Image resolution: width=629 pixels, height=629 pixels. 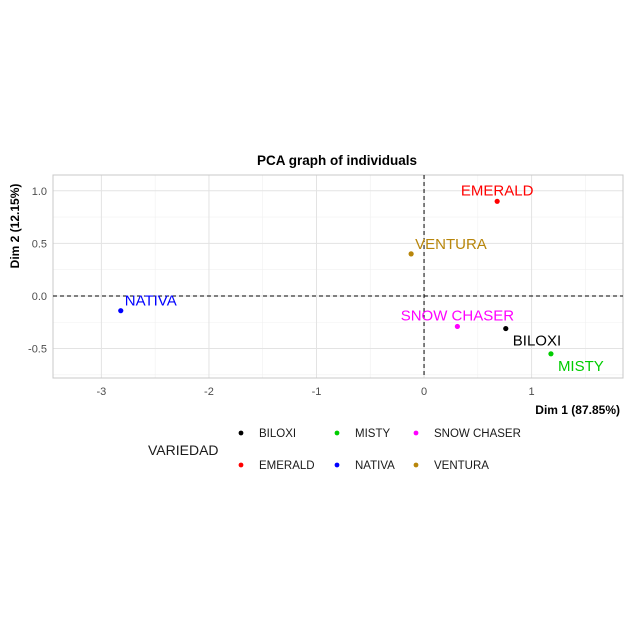 What do you see at coordinates (39, 297) in the screenshot?
I see `y-tick-label: 0.0` at bounding box center [39, 297].